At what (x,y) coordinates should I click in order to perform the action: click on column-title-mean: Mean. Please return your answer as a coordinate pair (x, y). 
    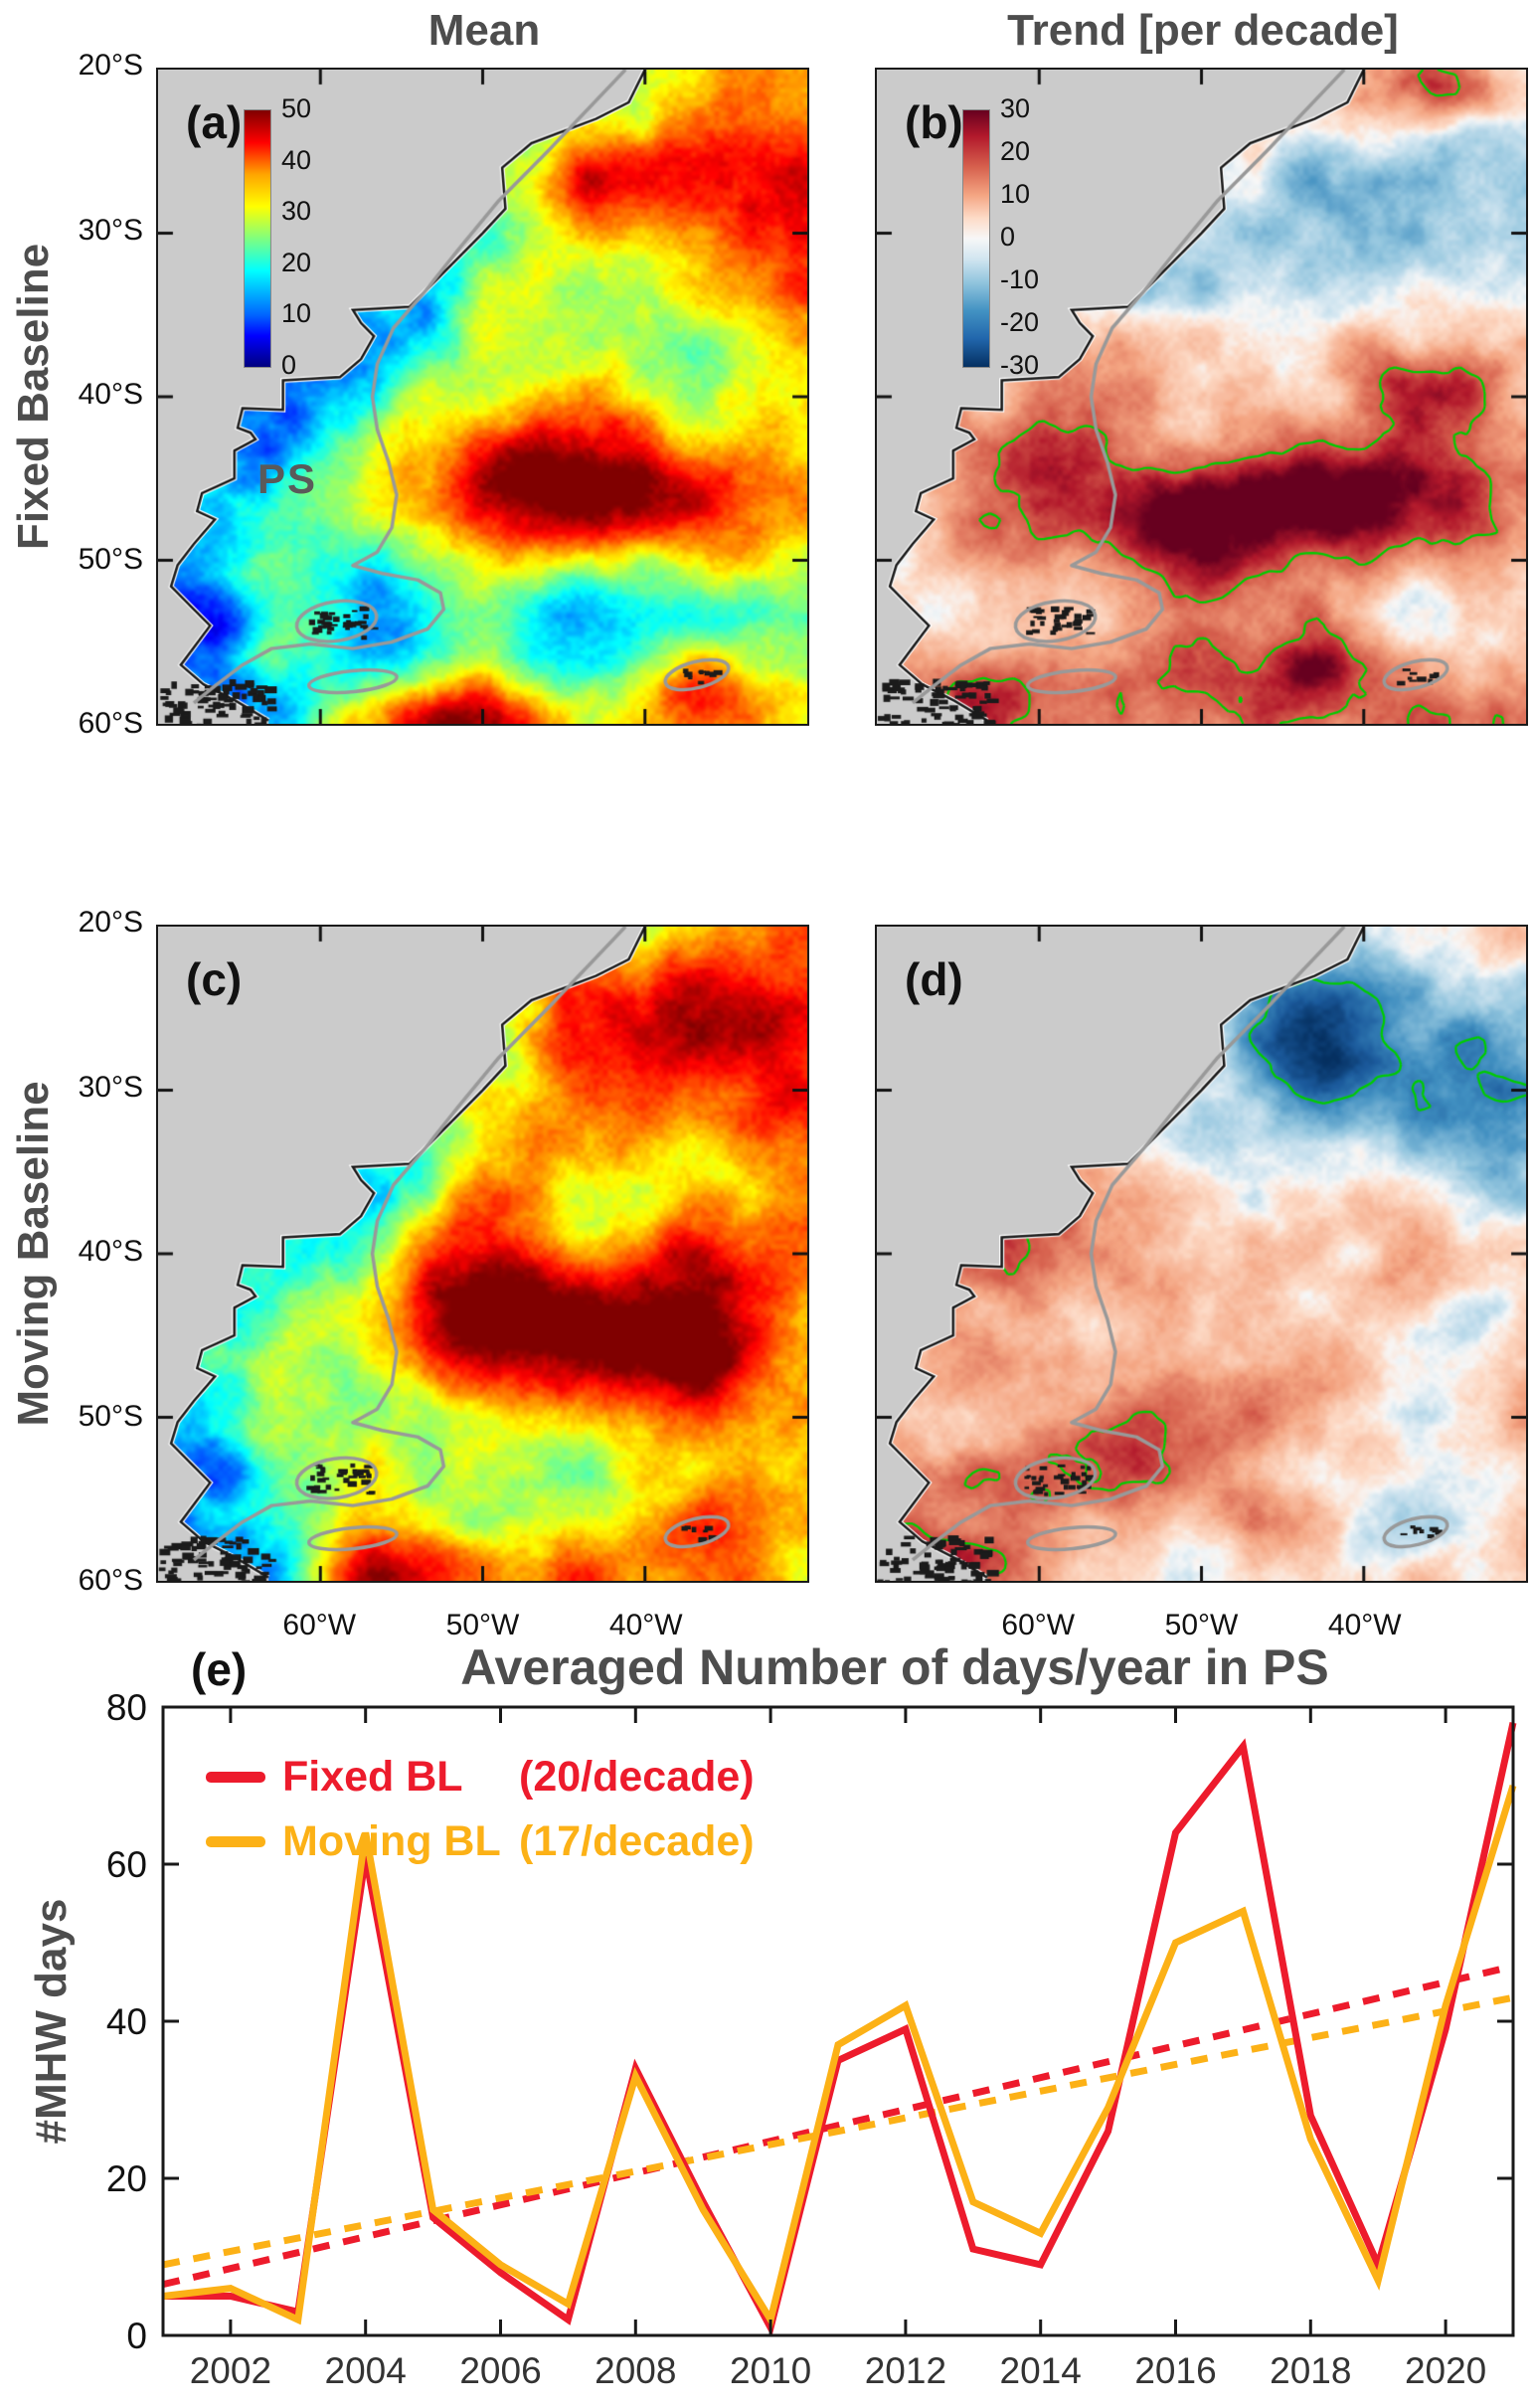
    Looking at the image, I should click on (484, 30).